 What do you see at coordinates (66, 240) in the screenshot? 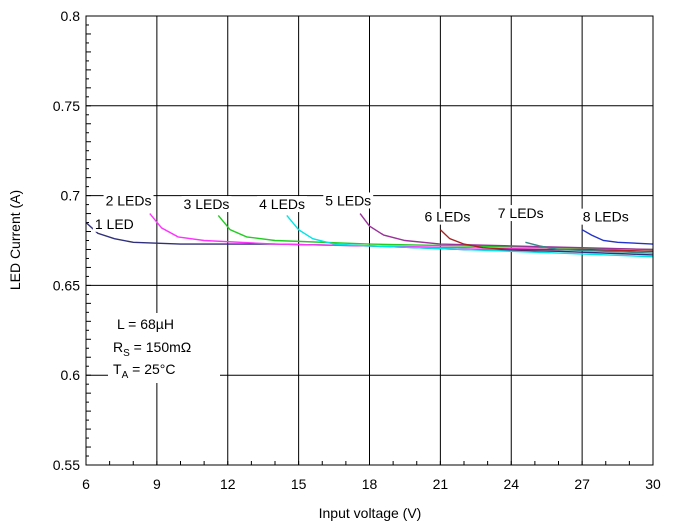
I see `y-tick-labels: 0.55 0.6 0.65 0.7 0.75 0.8` at bounding box center [66, 240].